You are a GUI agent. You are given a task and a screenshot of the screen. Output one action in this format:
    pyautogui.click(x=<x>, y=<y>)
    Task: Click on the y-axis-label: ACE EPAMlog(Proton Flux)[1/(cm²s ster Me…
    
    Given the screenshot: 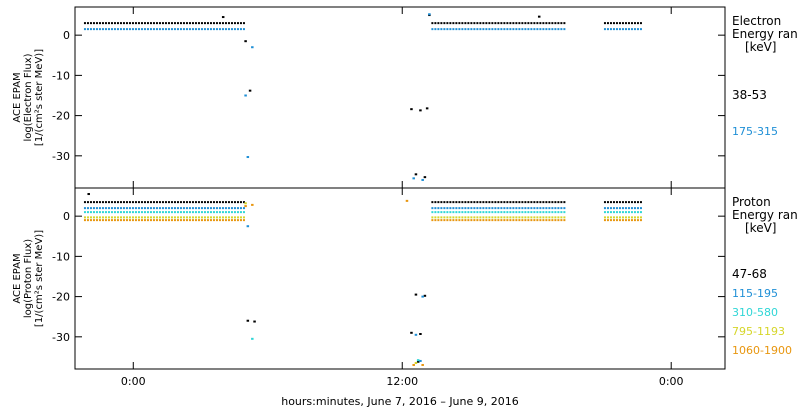 What is the action you would take?
    pyautogui.click(x=28, y=278)
    